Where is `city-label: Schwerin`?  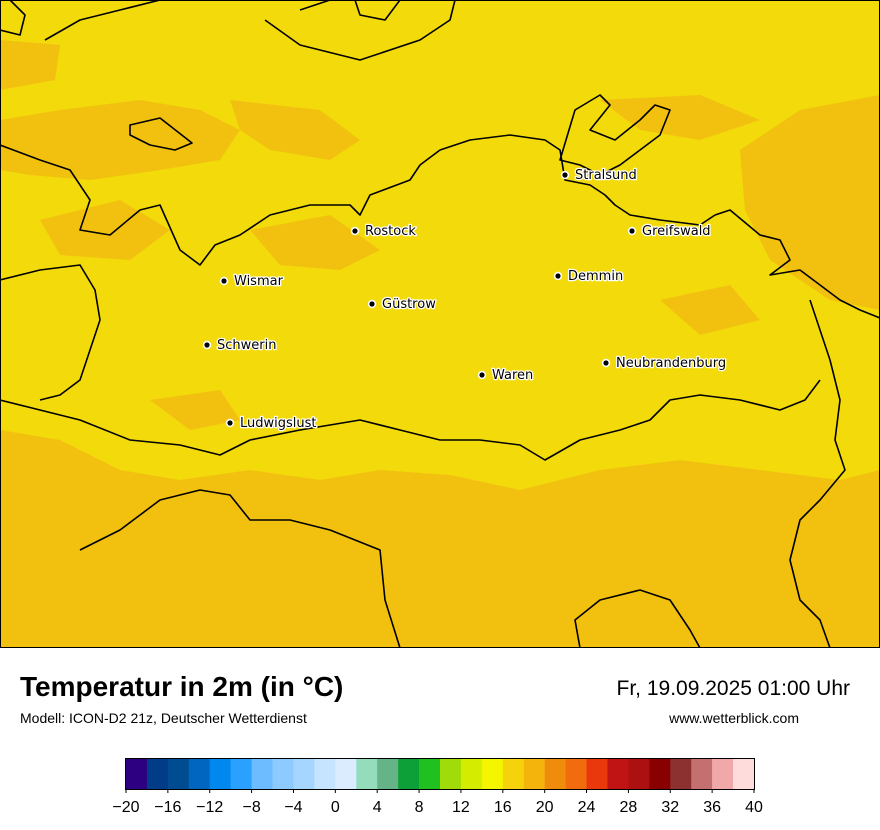
city-label: Schwerin is located at coordinates (246, 345).